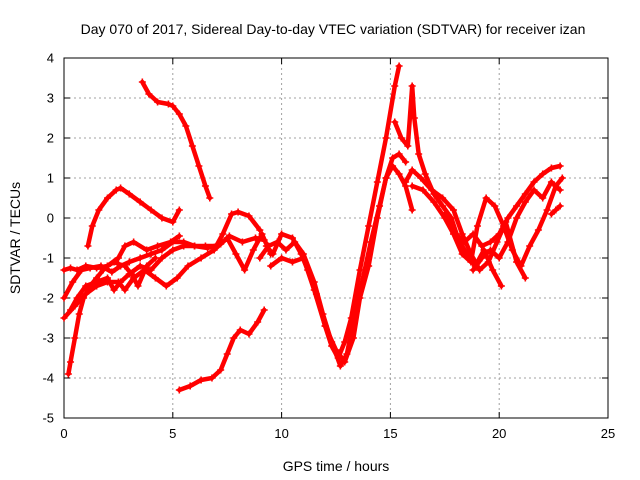  What do you see at coordinates (390, 433) in the screenshot?
I see `x-tick-label: 15` at bounding box center [390, 433].